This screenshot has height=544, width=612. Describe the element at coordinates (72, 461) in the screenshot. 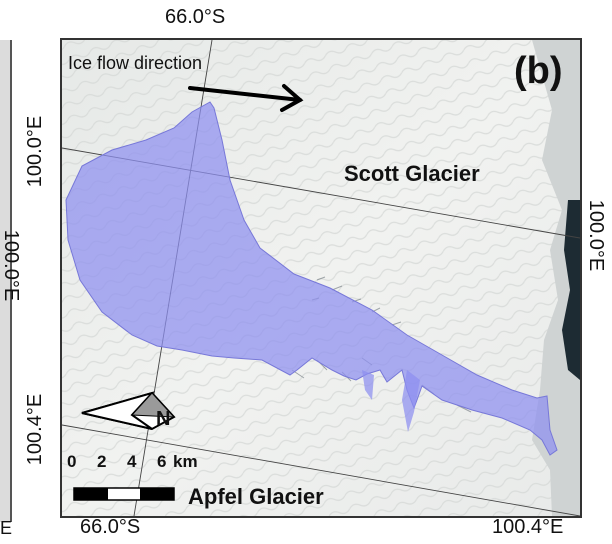

I see `scale-tick-0: 0` at that location.